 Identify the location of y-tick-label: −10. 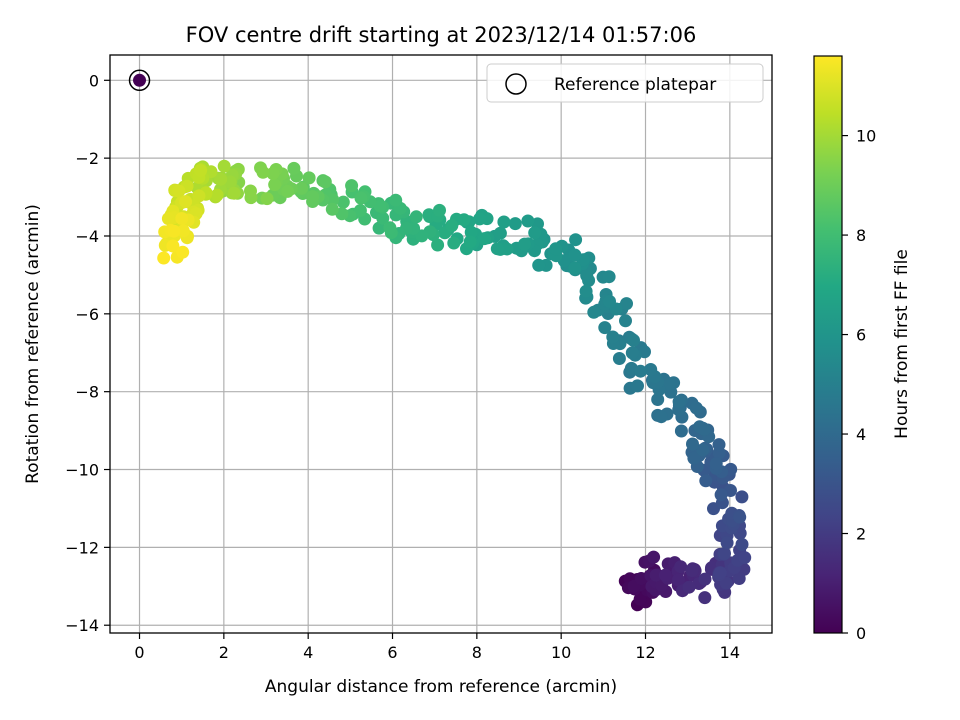
(82, 470).